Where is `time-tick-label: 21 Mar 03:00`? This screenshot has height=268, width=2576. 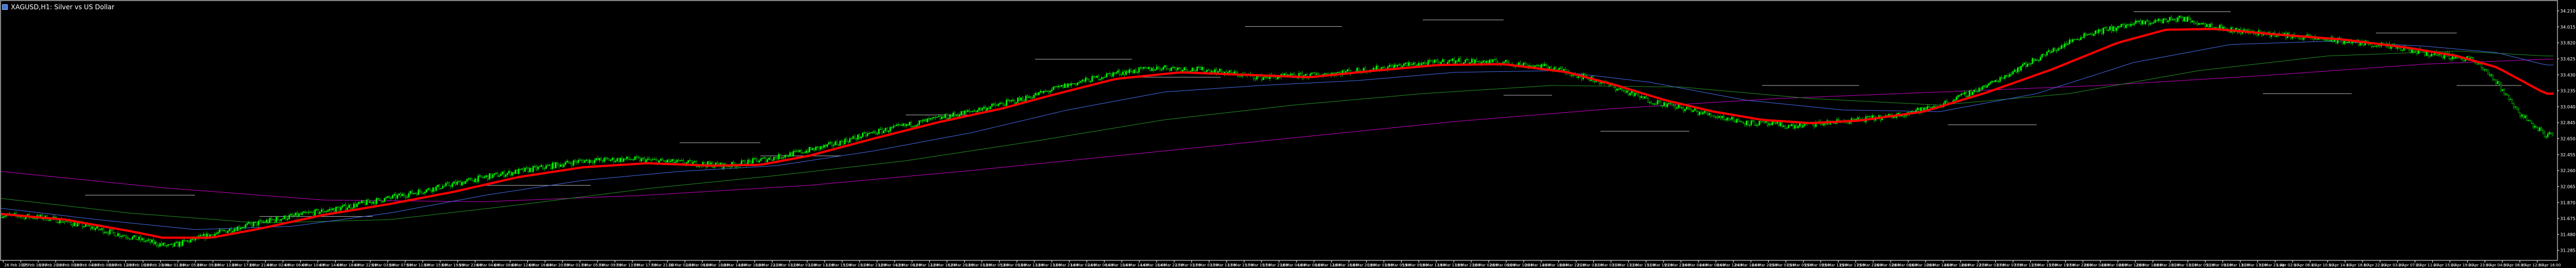
time-tick-label: 21 Mar 03:00 is located at coordinates (1590, 265).